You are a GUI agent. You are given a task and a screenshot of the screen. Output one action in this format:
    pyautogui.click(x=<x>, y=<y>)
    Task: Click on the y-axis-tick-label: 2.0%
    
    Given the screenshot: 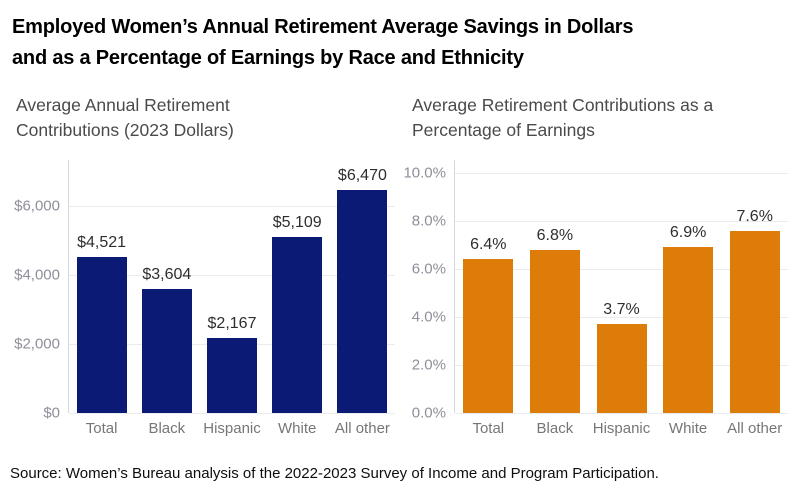 What is the action you would take?
    pyautogui.click(x=428, y=365)
    